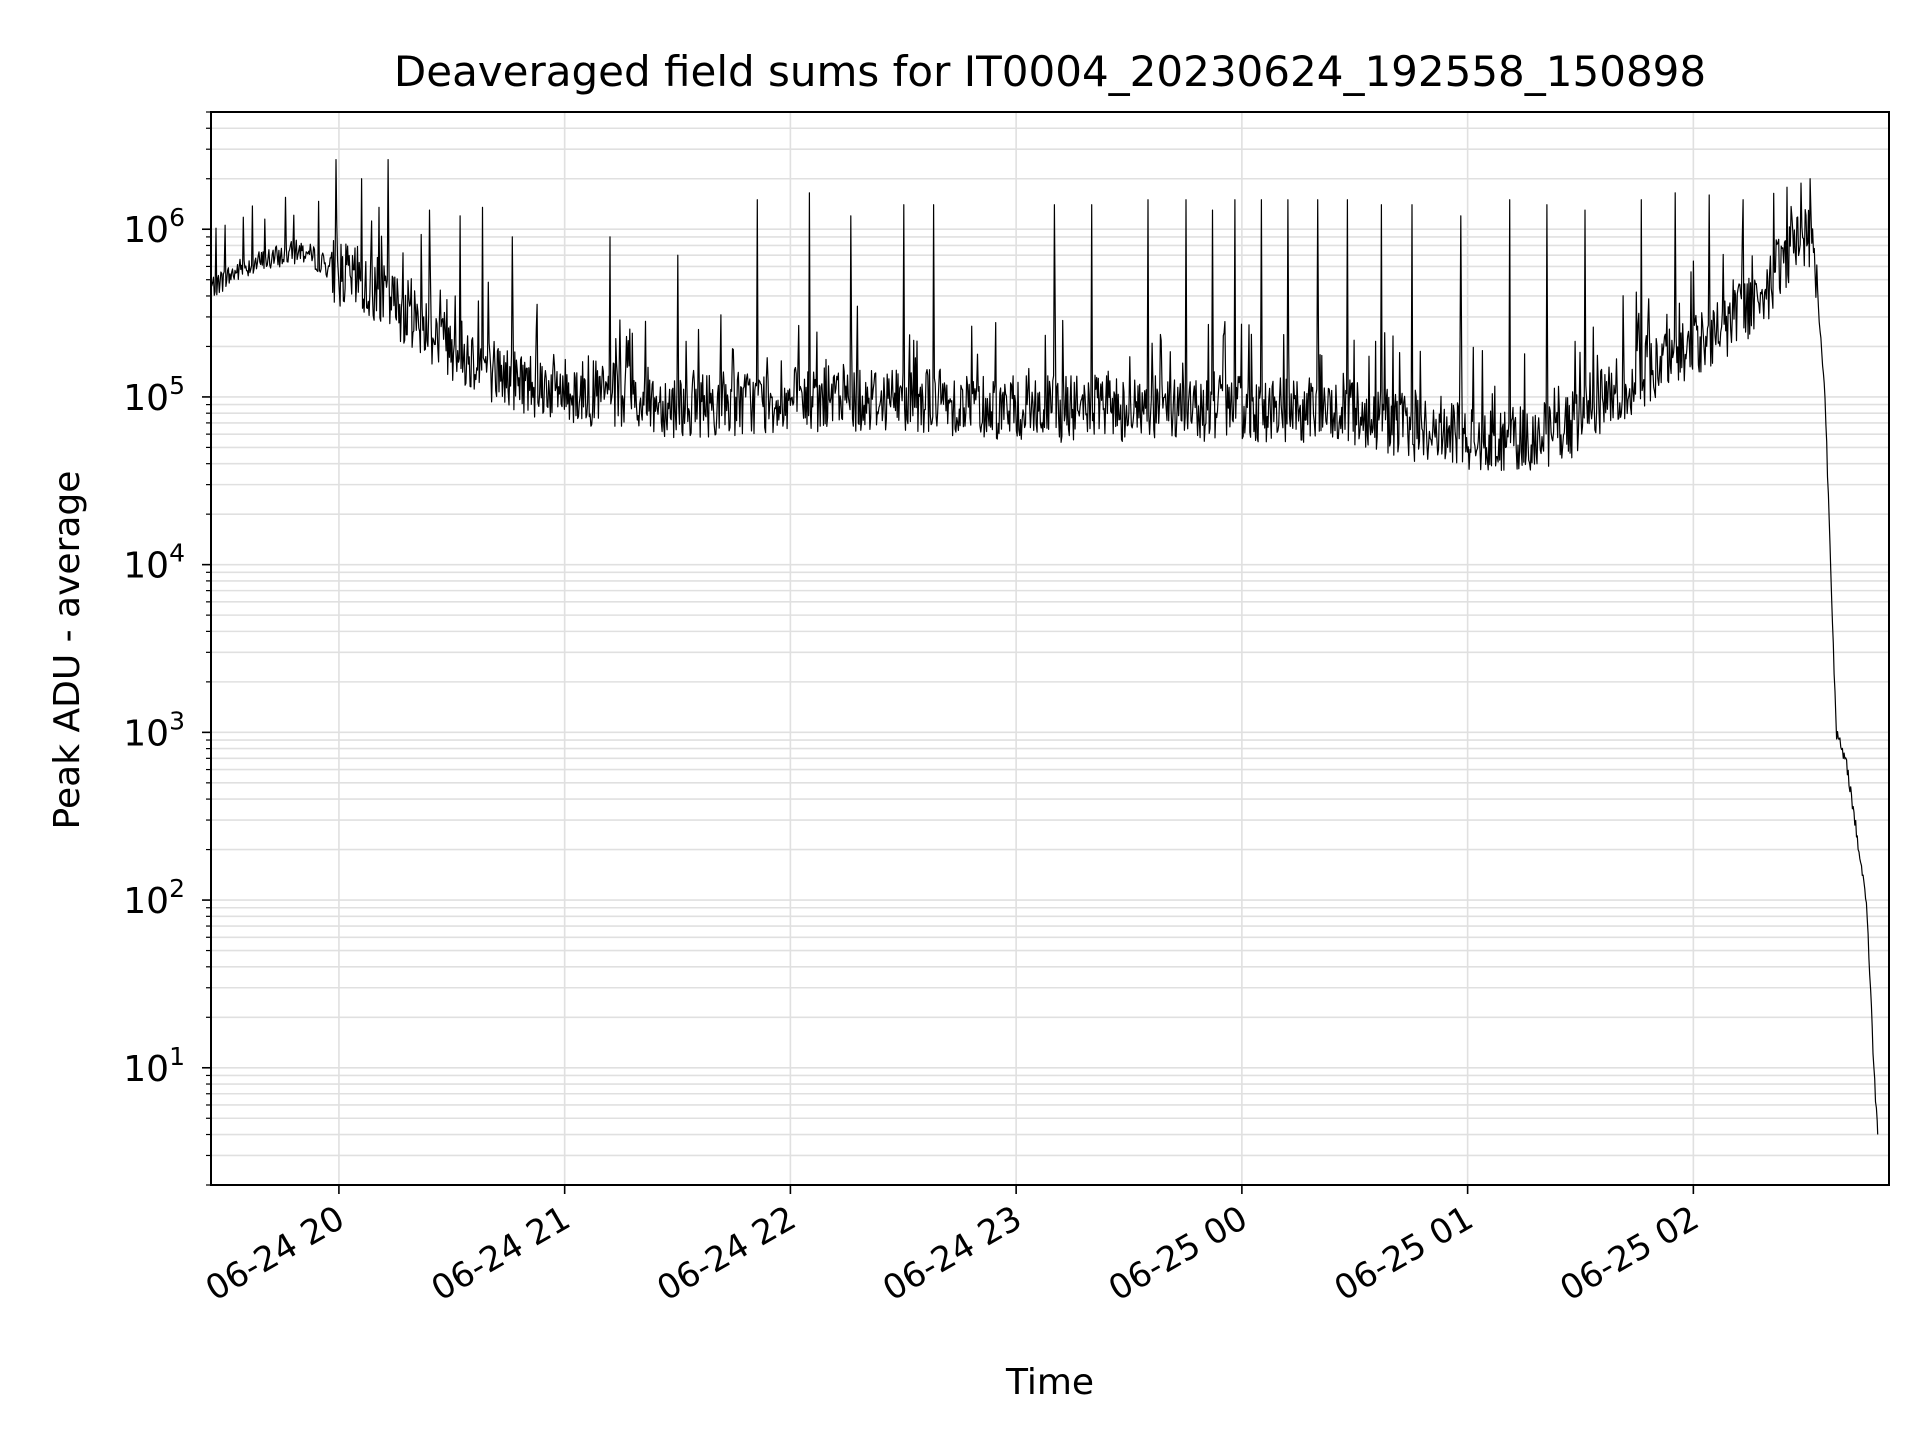  Describe the element at coordinates (952, 1253) in the screenshot. I see `x-tick-label: 06-24 23` at that location.